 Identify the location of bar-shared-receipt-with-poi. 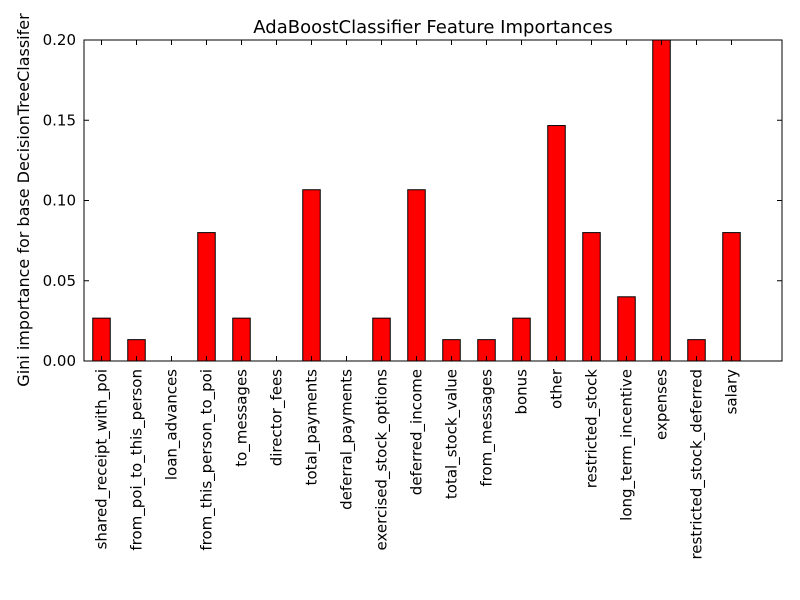
(101, 339).